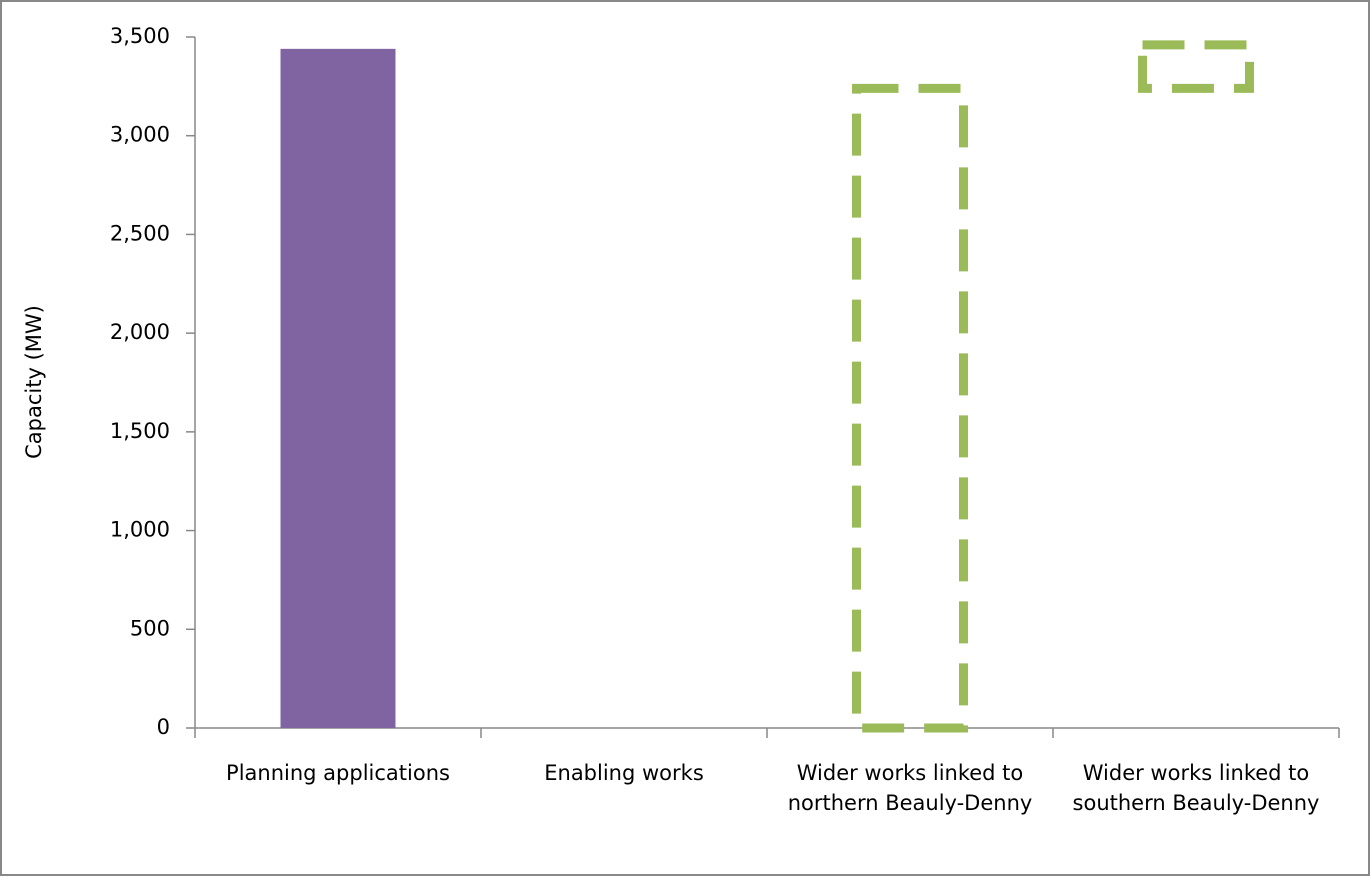  What do you see at coordinates (338, 773) in the screenshot?
I see `x-tick-label: Planning applications` at bounding box center [338, 773].